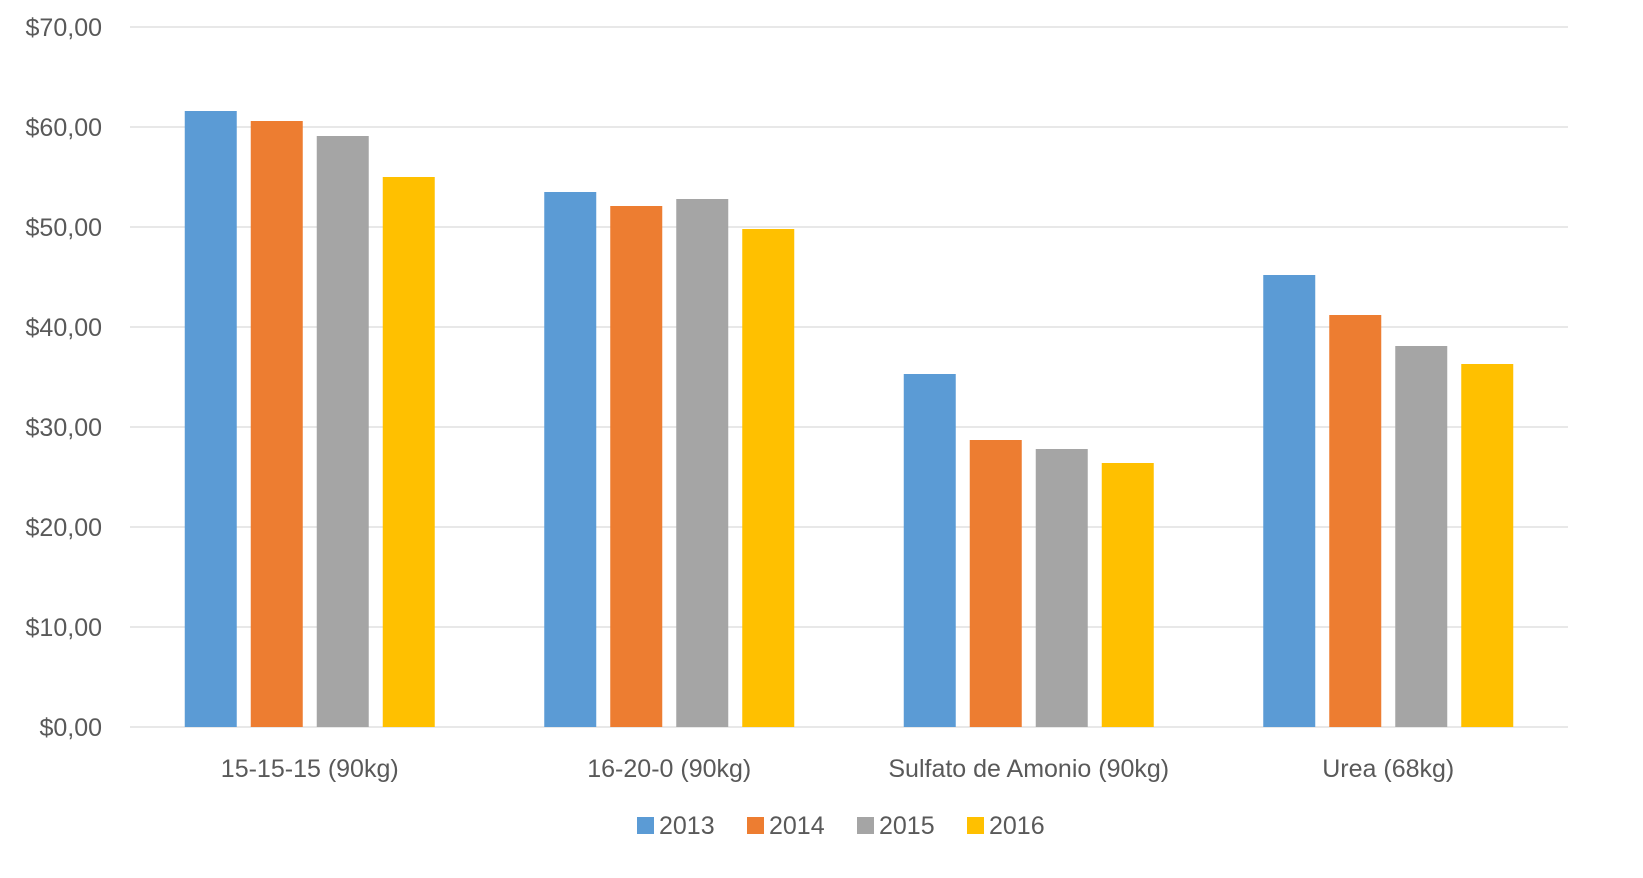  I want to click on legend-label-2015: 2015, so click(907, 826).